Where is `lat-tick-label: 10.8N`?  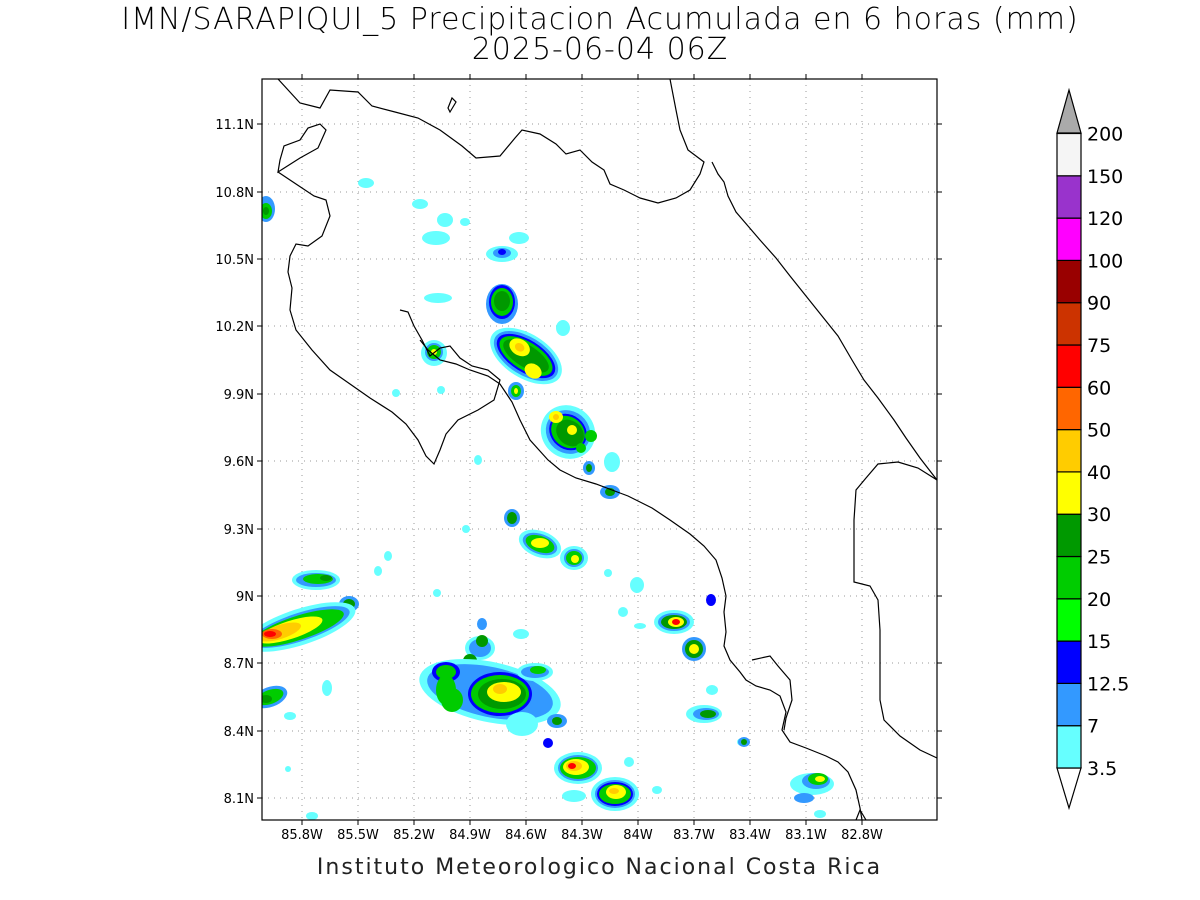
lat-tick-label: 10.8N is located at coordinates (234, 193).